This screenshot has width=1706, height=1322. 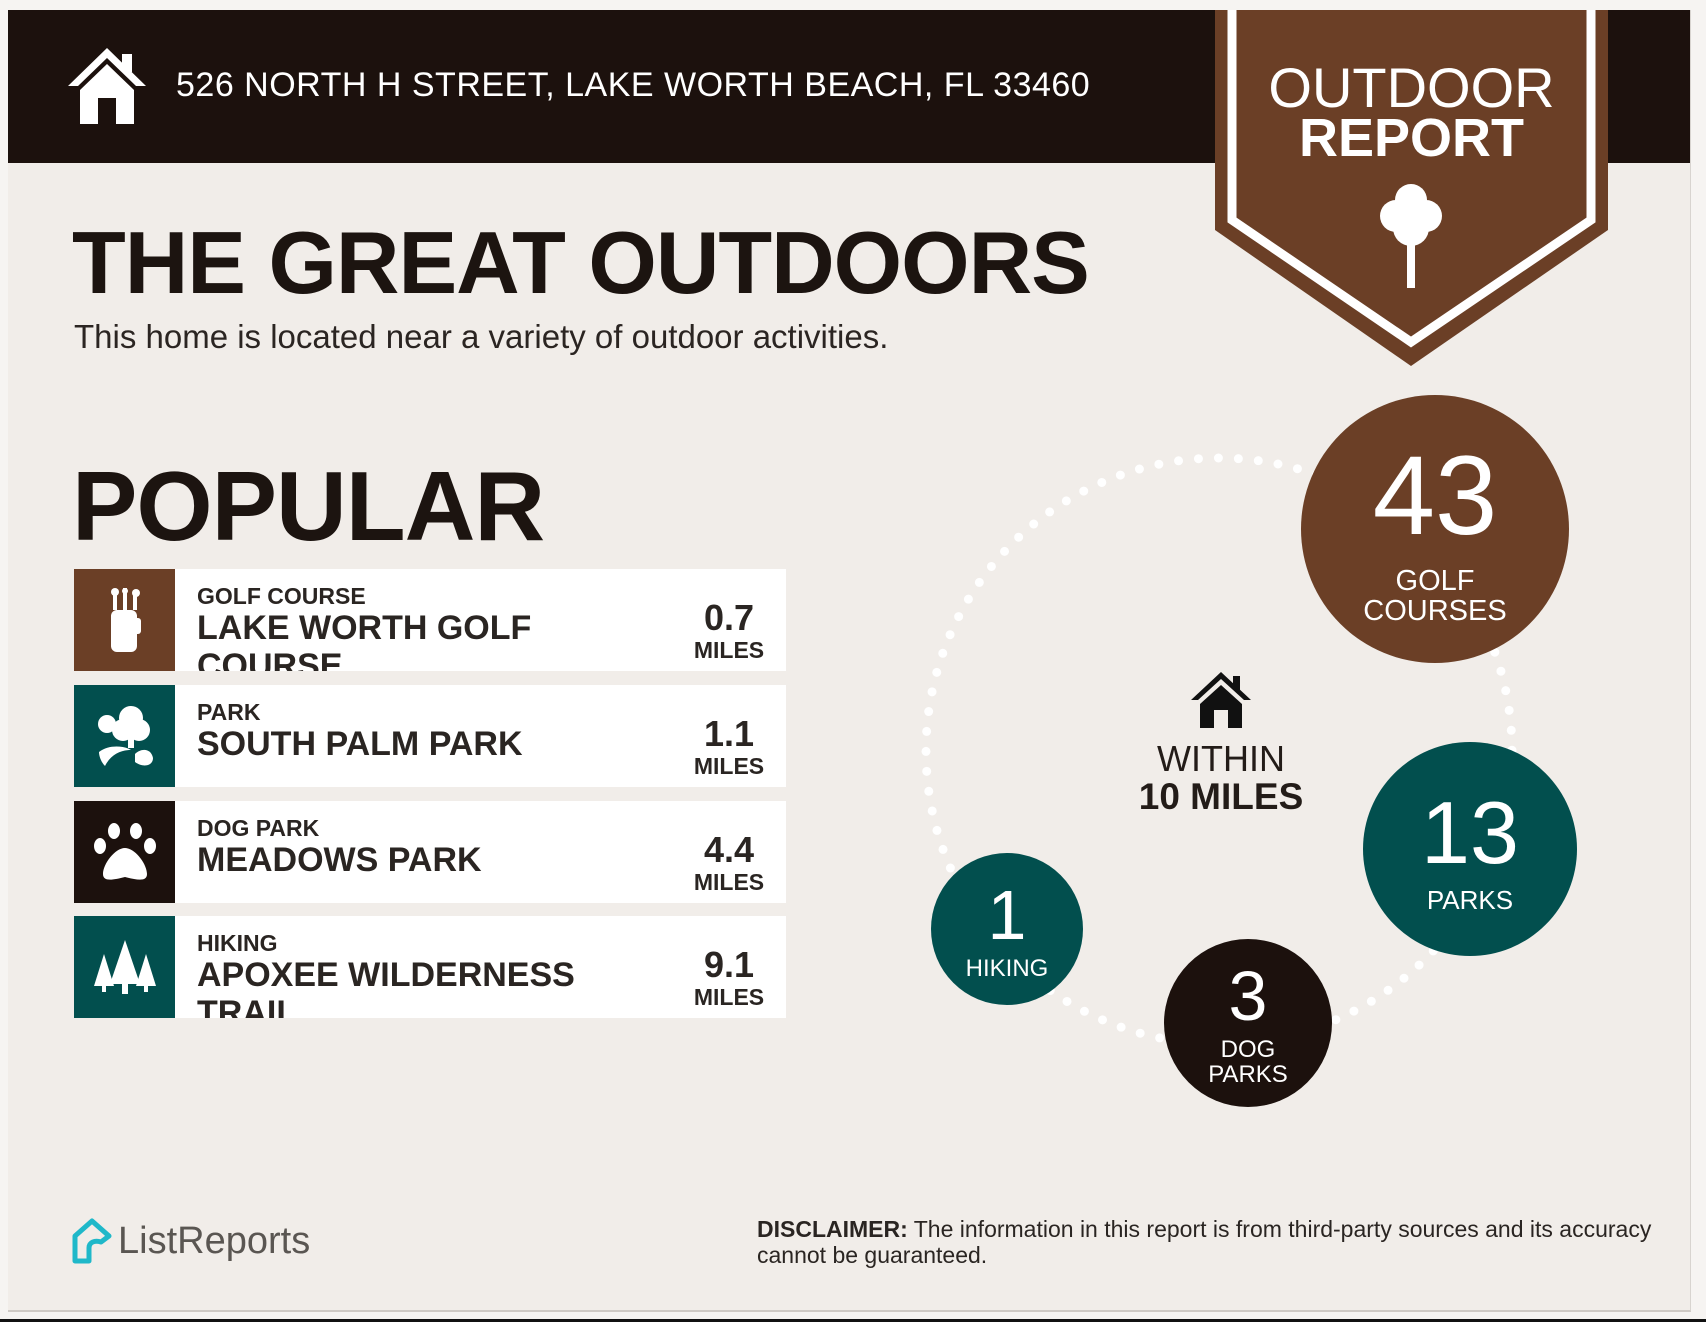 What do you see at coordinates (1248, 995) in the screenshot?
I see `count-value: 3` at bounding box center [1248, 995].